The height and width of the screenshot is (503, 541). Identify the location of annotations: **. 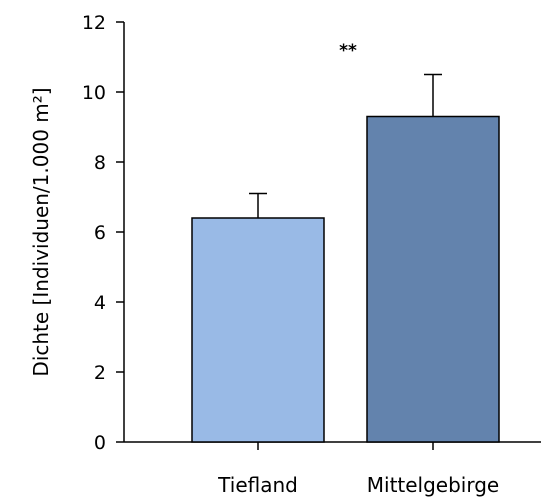
(348, 51).